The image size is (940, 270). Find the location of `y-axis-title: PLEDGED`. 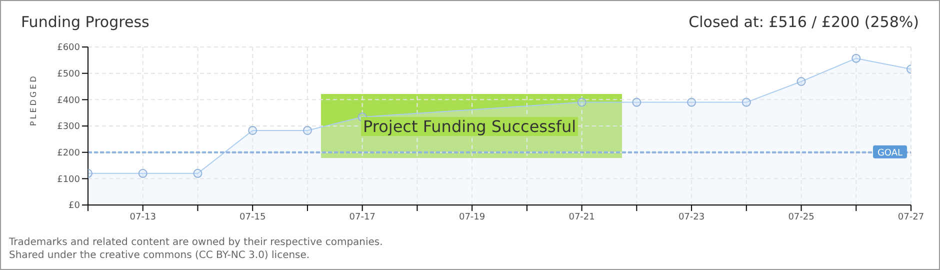

y-axis-title: PLEDGED is located at coordinates (33, 100).